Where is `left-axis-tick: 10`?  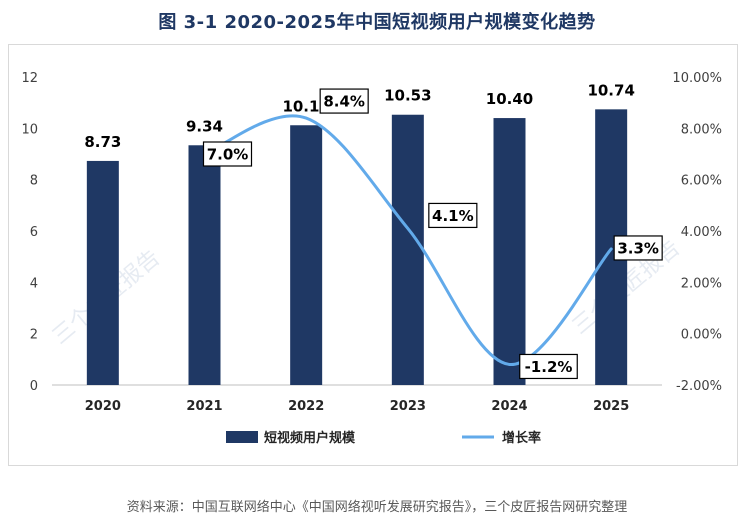
left-axis-tick: 10 is located at coordinates (29, 129).